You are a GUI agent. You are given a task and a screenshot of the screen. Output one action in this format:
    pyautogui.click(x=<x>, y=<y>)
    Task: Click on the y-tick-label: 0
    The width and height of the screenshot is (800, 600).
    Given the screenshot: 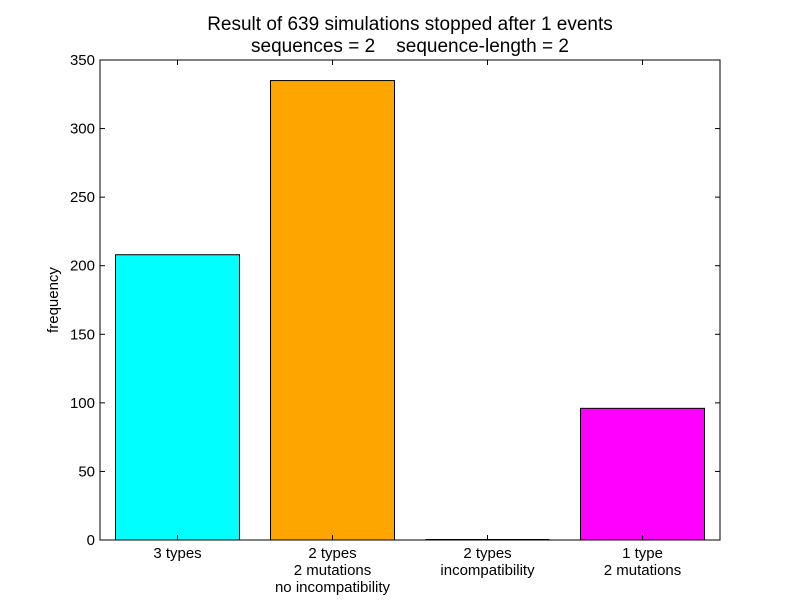 What is the action you would take?
    pyautogui.click(x=91, y=540)
    